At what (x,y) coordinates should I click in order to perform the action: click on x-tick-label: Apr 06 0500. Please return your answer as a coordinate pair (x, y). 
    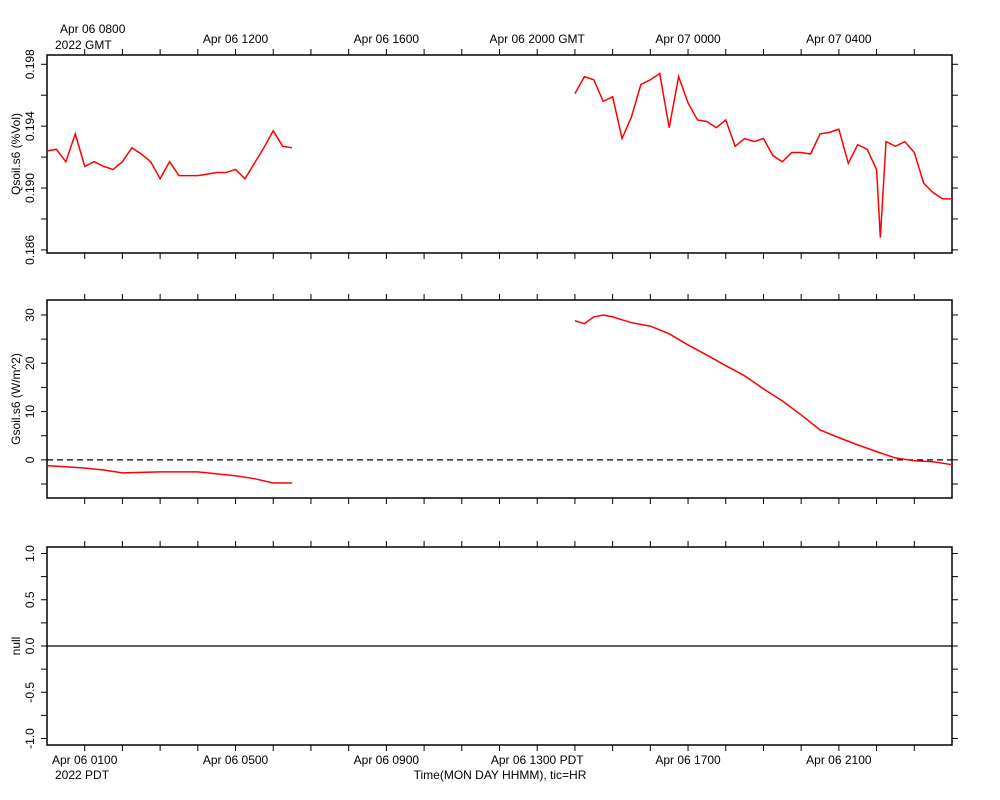
    Looking at the image, I should click on (236, 760).